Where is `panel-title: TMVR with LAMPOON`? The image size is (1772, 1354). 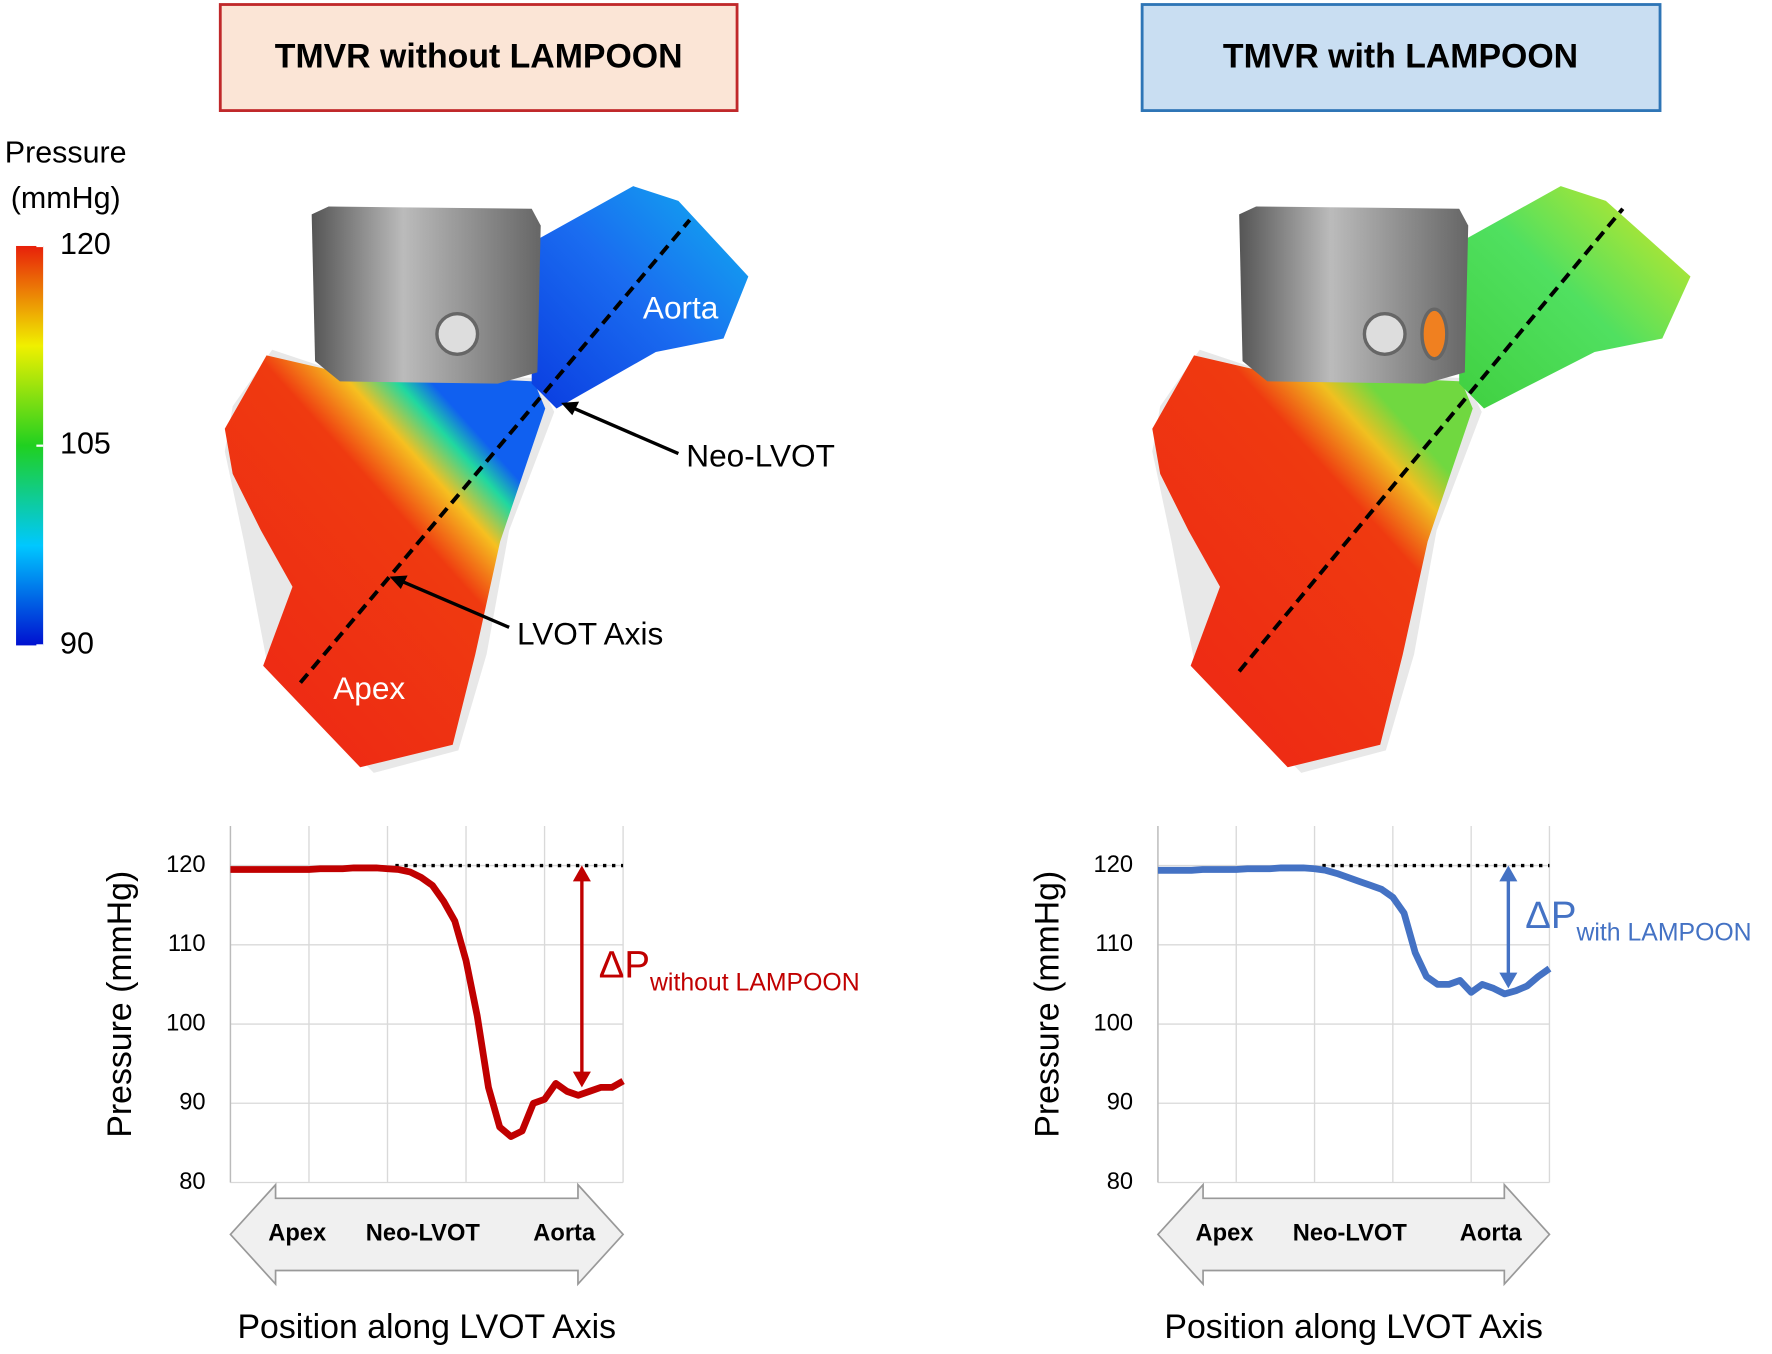
panel-title: TMVR with LAMPOON is located at coordinates (1400, 57).